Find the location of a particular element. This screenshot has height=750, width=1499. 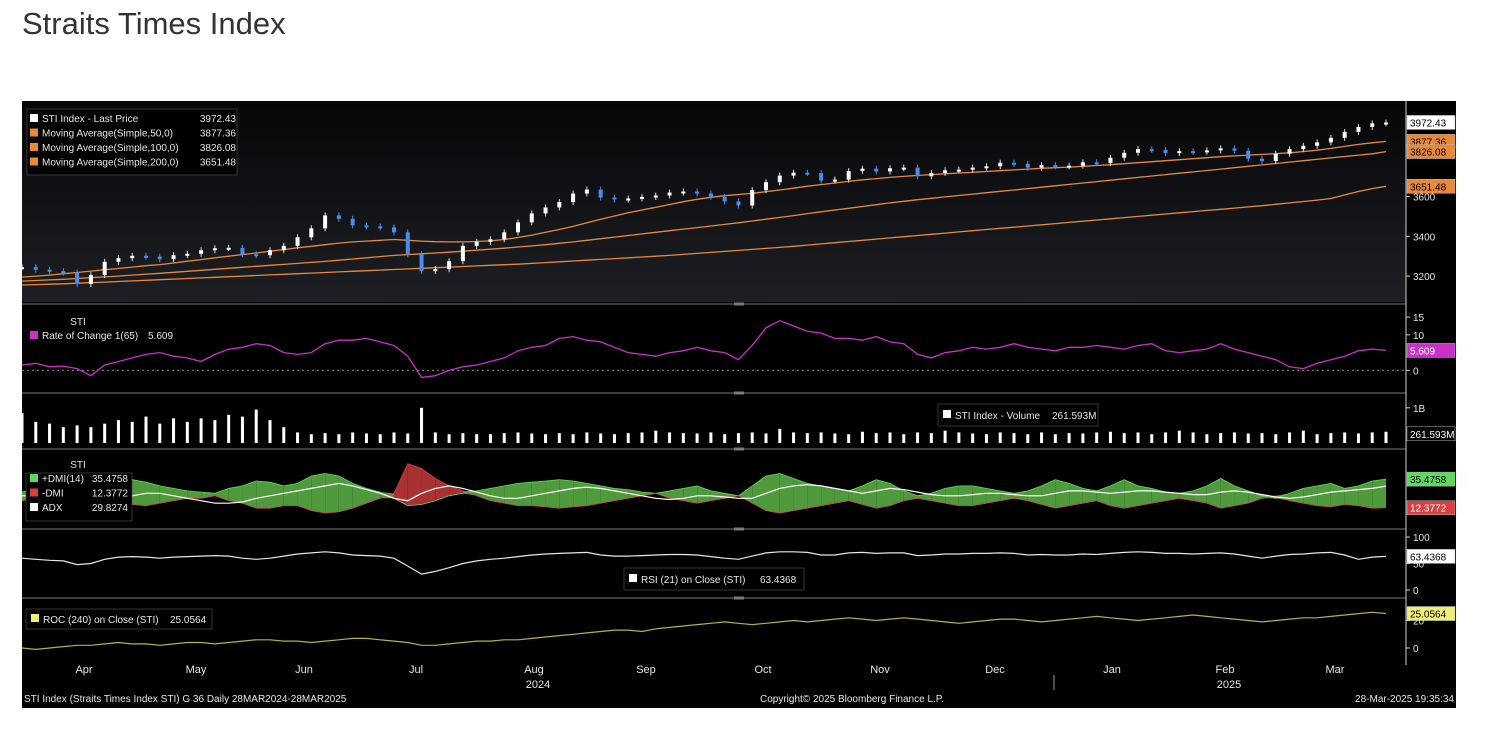

page-title: Straits Times Index is located at coordinates (154, 23).